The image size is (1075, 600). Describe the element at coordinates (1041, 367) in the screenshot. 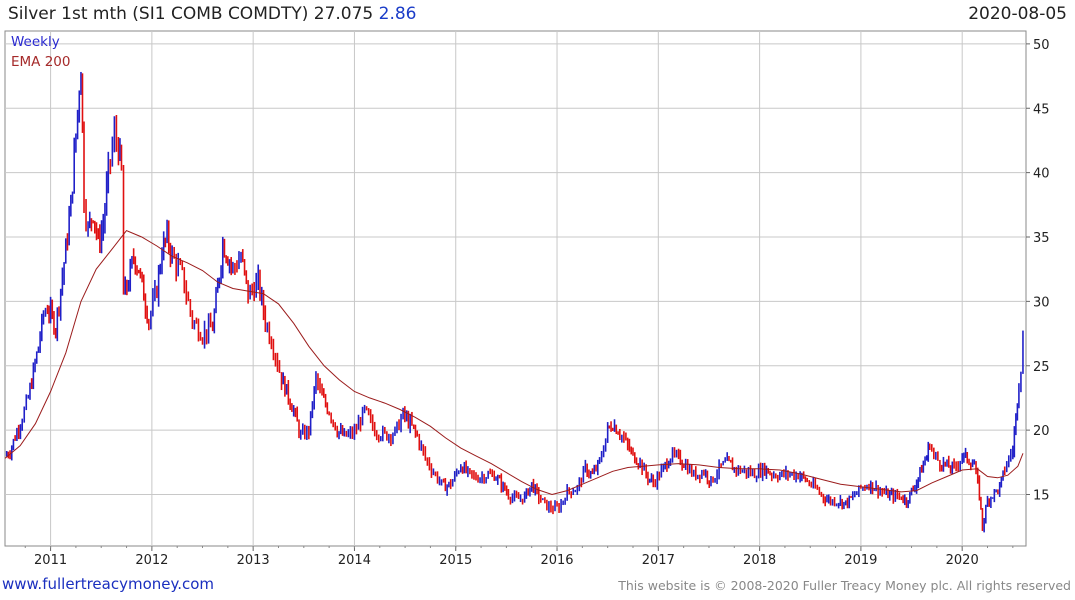

I see `y-tick-label: 25` at that location.